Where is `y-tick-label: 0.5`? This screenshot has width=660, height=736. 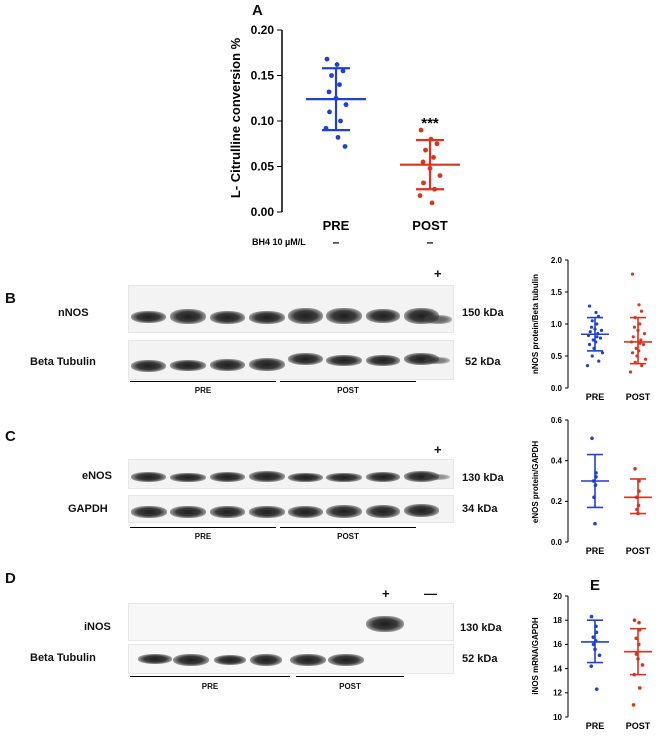 y-tick-label: 0.5 is located at coordinates (557, 356).